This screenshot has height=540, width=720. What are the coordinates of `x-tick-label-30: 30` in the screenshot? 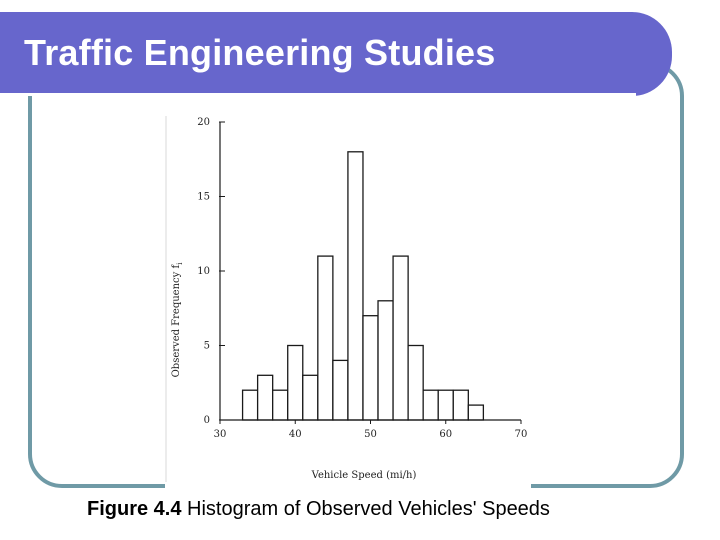 It's located at (220, 434).